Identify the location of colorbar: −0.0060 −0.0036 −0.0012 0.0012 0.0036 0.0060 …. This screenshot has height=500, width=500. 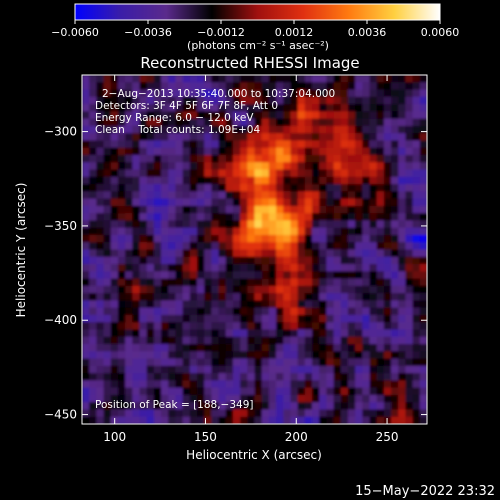
(255, 27).